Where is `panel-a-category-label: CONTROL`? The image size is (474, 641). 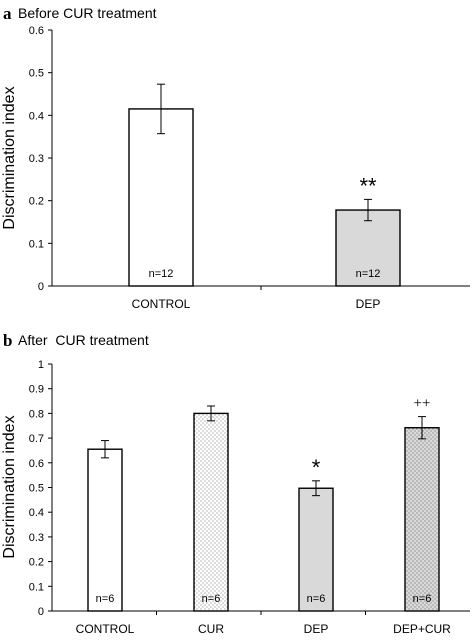
panel-a-category-label: CONTROL is located at coordinates (161, 304).